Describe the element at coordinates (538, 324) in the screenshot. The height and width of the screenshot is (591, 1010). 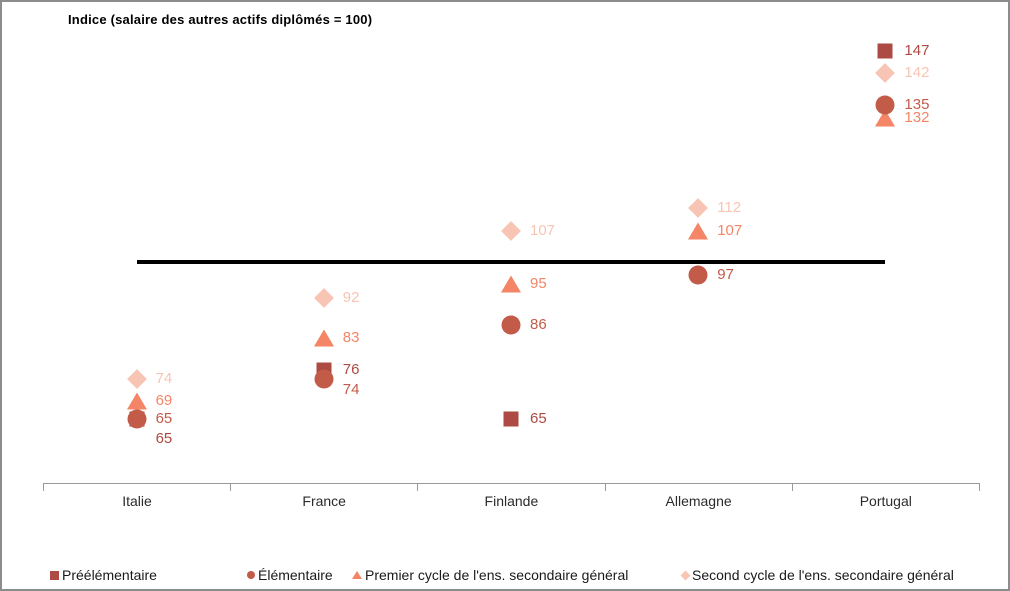
I see `data-label: 86` at that location.